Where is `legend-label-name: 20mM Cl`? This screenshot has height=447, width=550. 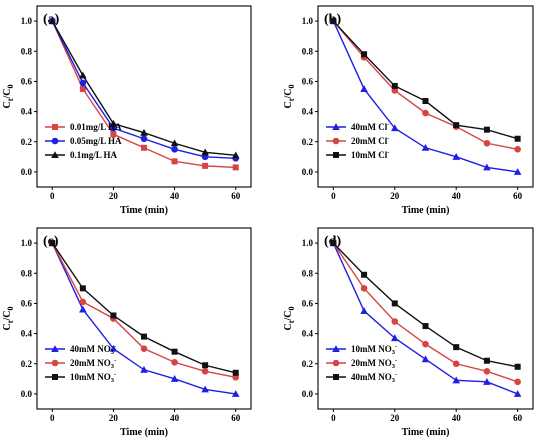 legend-label-name: 20mM Cl is located at coordinates (369, 141).